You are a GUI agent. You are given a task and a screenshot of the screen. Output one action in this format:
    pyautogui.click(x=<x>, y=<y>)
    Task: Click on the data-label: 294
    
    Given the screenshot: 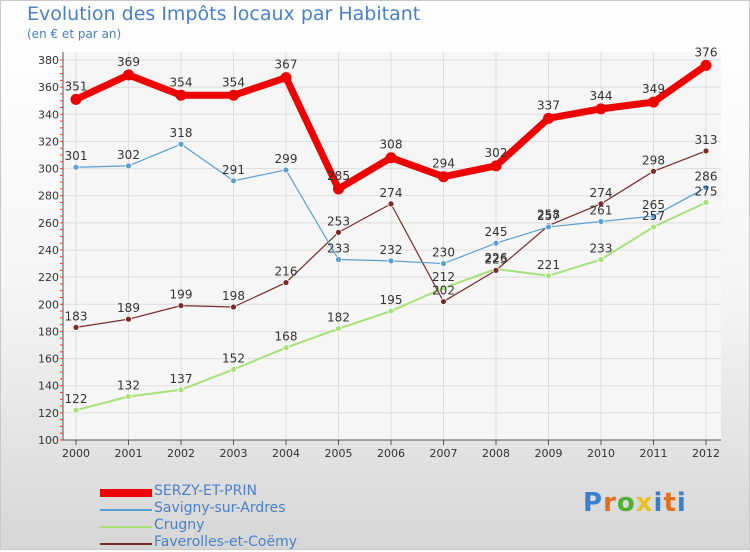 What is the action you would take?
    pyautogui.click(x=443, y=164)
    